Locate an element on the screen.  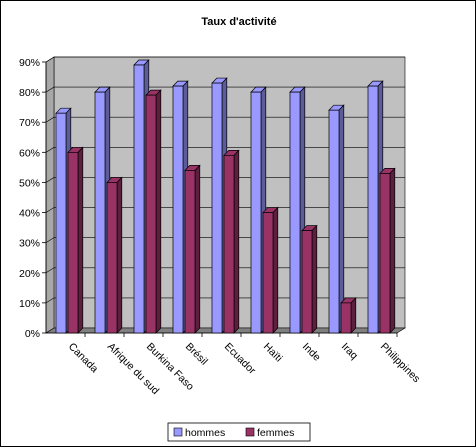
x-tick-label: Haïti is located at coordinates (273, 353).